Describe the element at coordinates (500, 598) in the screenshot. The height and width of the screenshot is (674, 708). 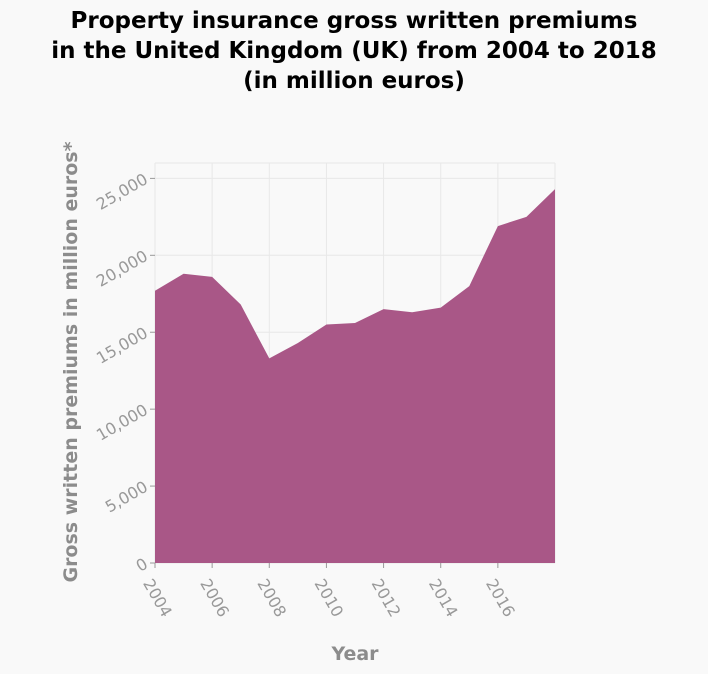
I see `x-tick-label: 2016` at that location.